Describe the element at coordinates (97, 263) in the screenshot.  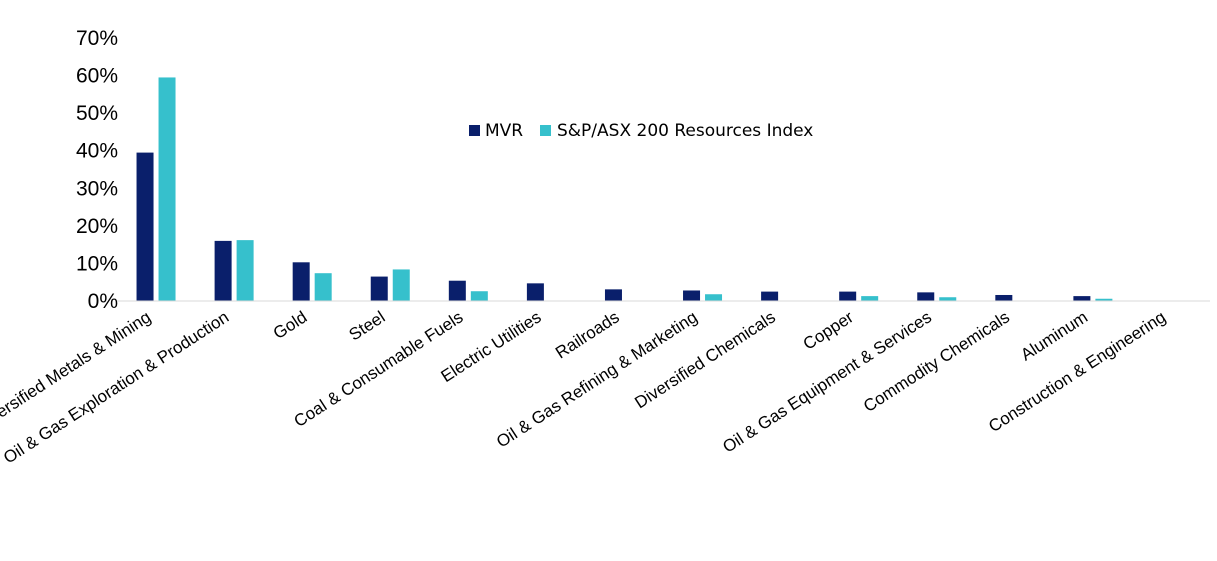
I see `y-tick-label: 10%` at that location.